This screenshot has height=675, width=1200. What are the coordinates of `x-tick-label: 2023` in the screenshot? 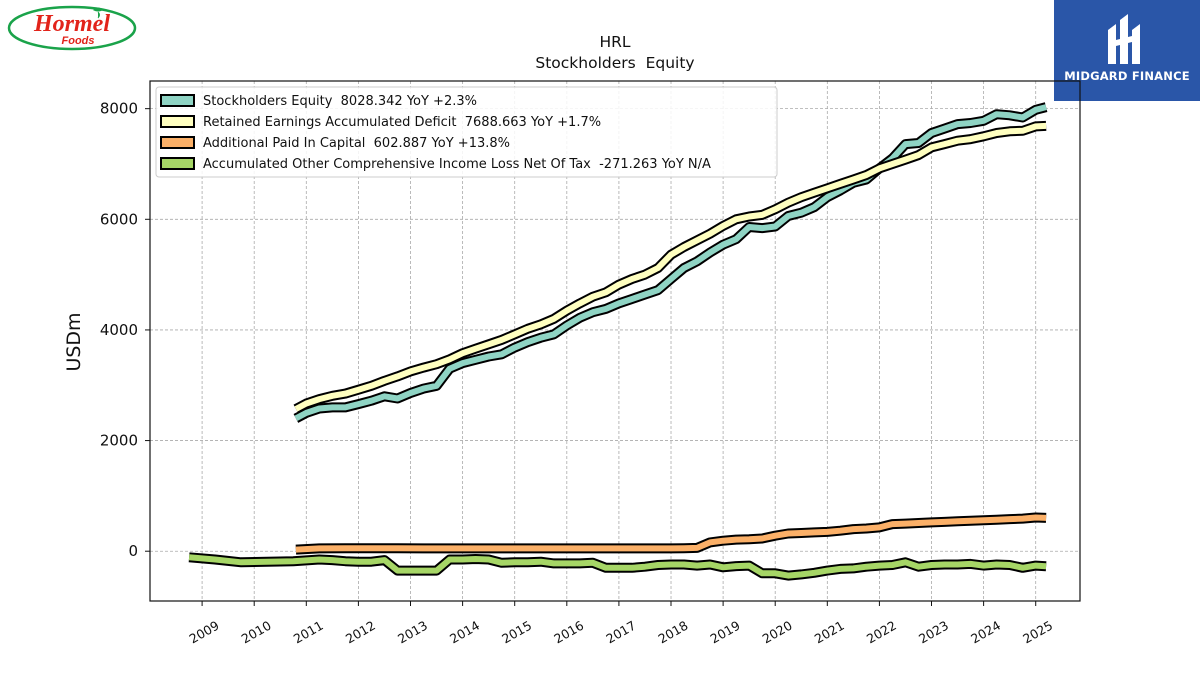 It's located at (933, 632).